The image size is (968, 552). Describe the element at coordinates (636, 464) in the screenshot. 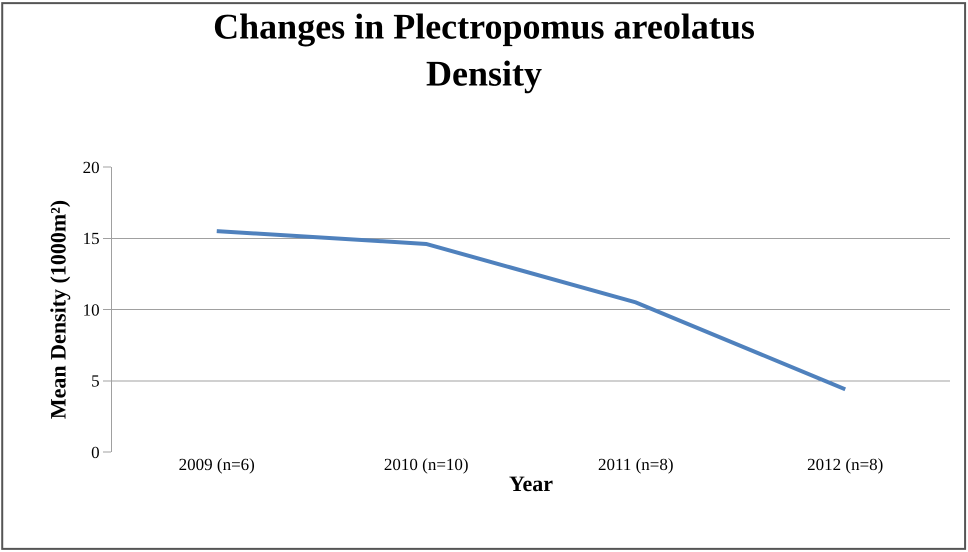

I see `x-tick-label: 2011 (n=8)` at that location.